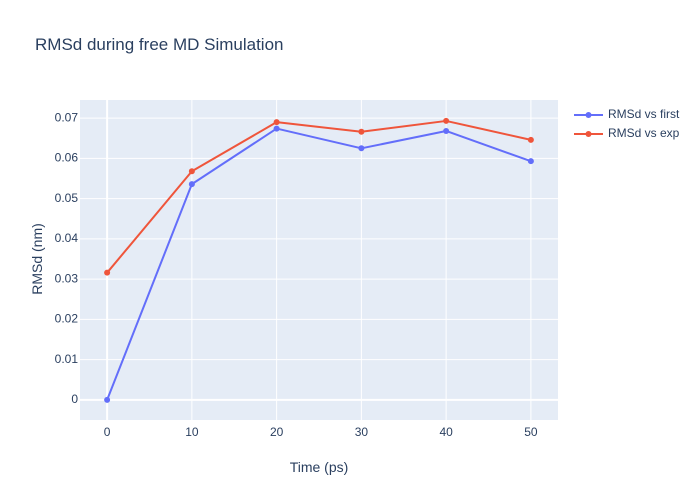 The height and width of the screenshot is (500, 700). Describe the element at coordinates (107, 432) in the screenshot. I see `x-tick-label: 0` at that location.